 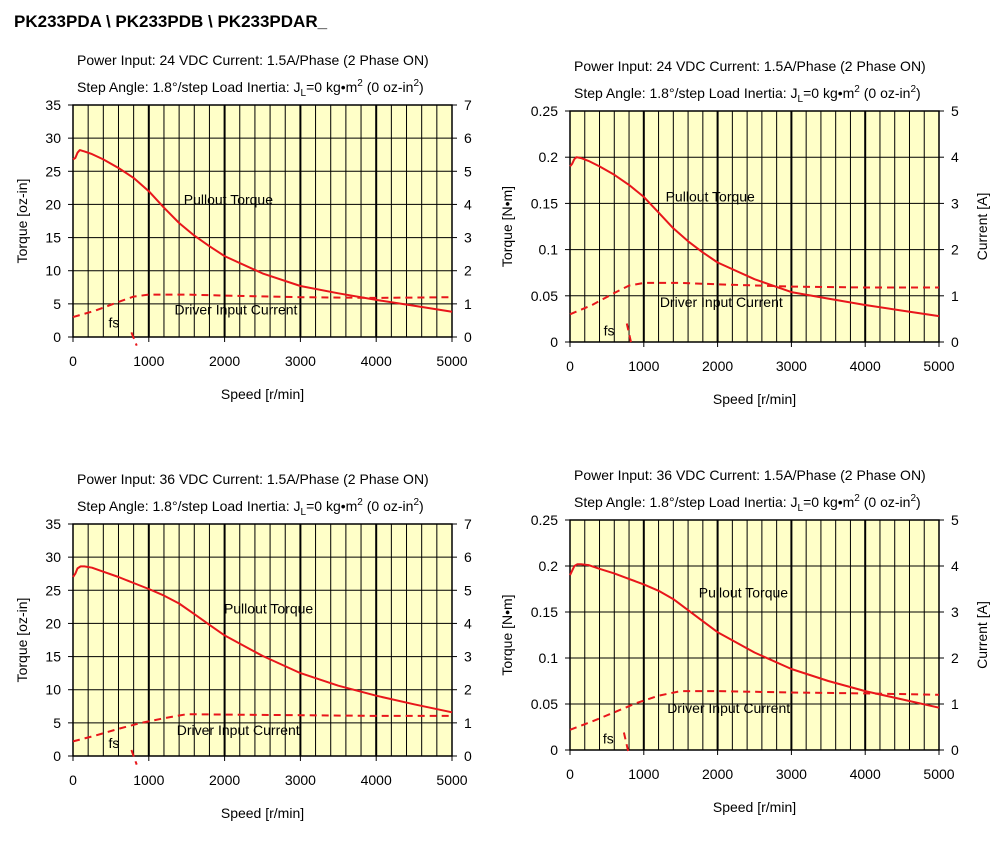 I want to click on y-tick-label: 25, so click(x=53, y=171).